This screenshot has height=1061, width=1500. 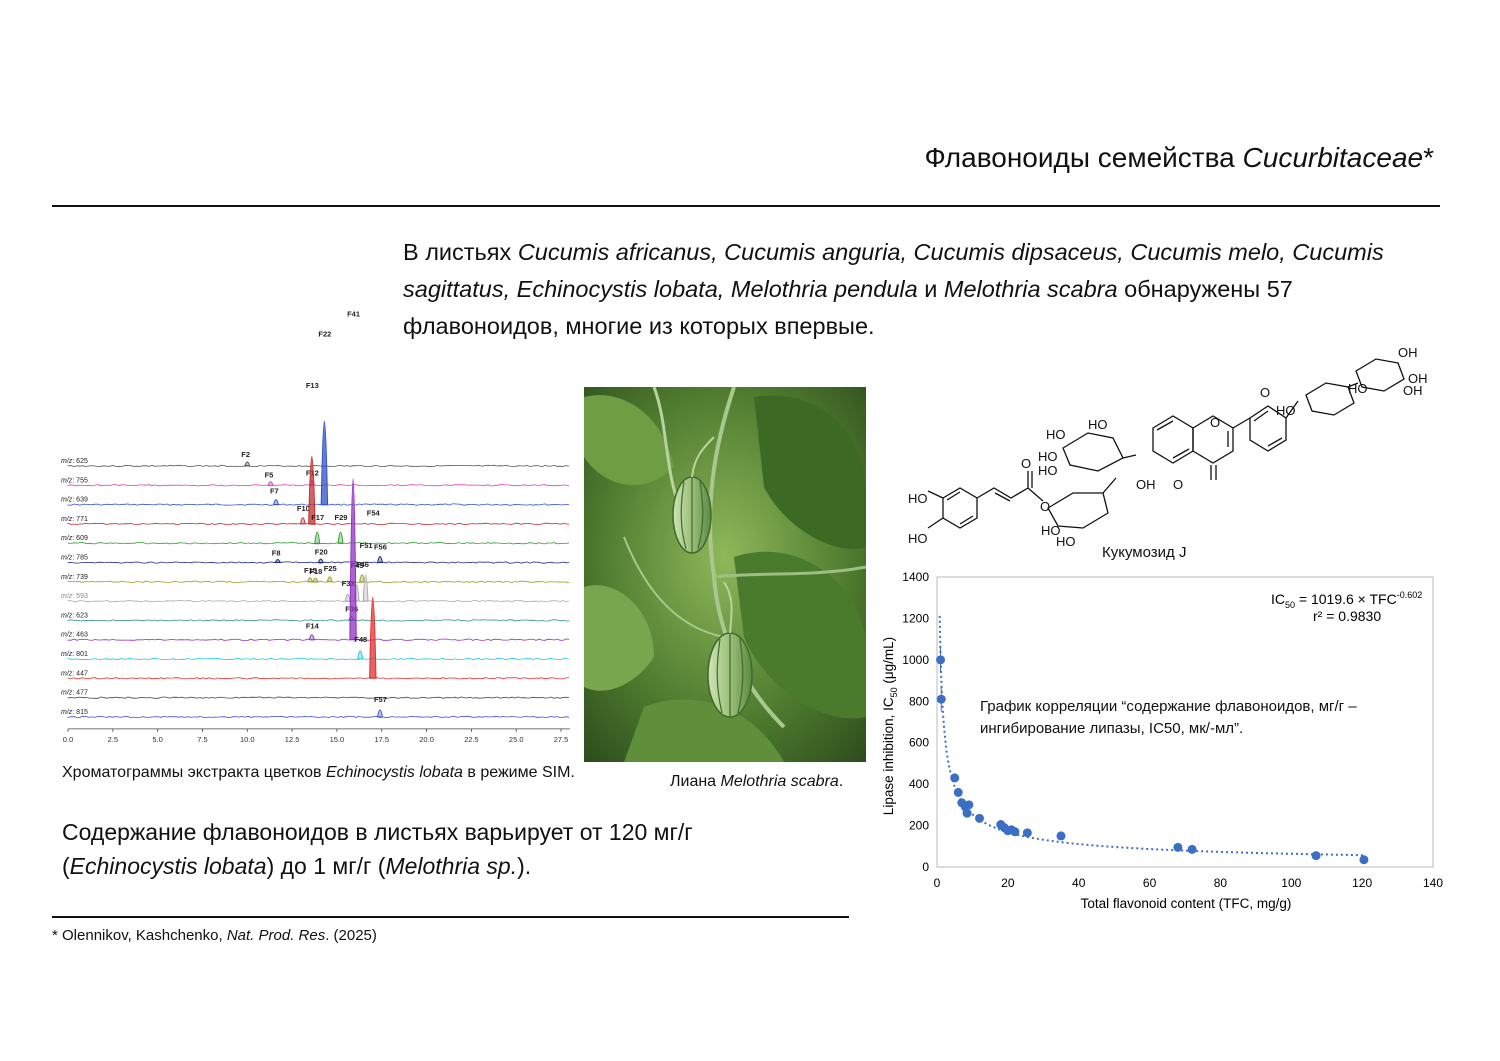 What do you see at coordinates (337, 739) in the screenshot?
I see `chrom-tick-label: 15.0` at bounding box center [337, 739].